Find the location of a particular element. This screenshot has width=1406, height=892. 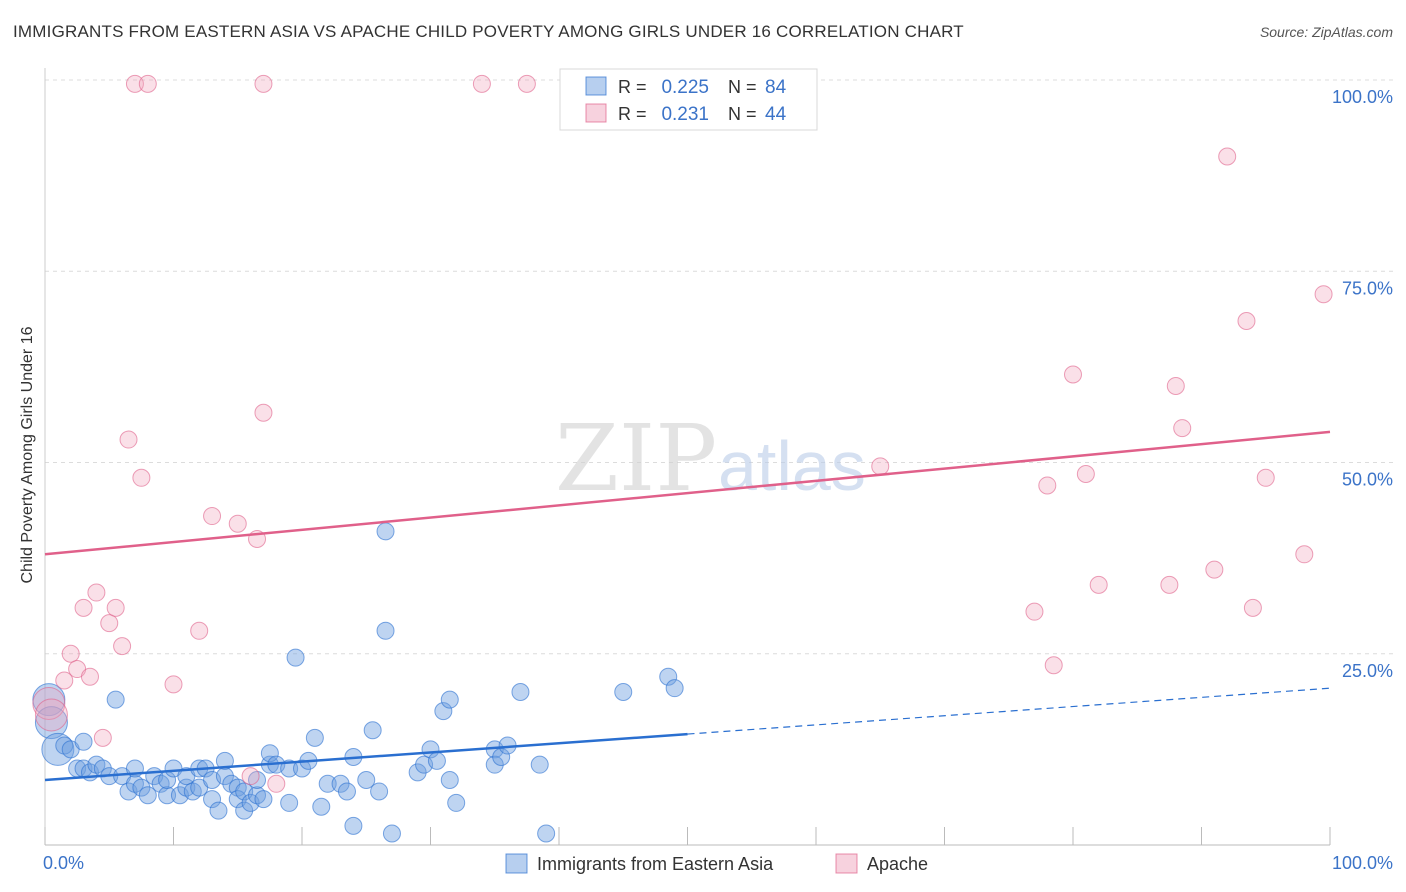

y-tick-label: 100.0% is located at coordinates (1362, 97).